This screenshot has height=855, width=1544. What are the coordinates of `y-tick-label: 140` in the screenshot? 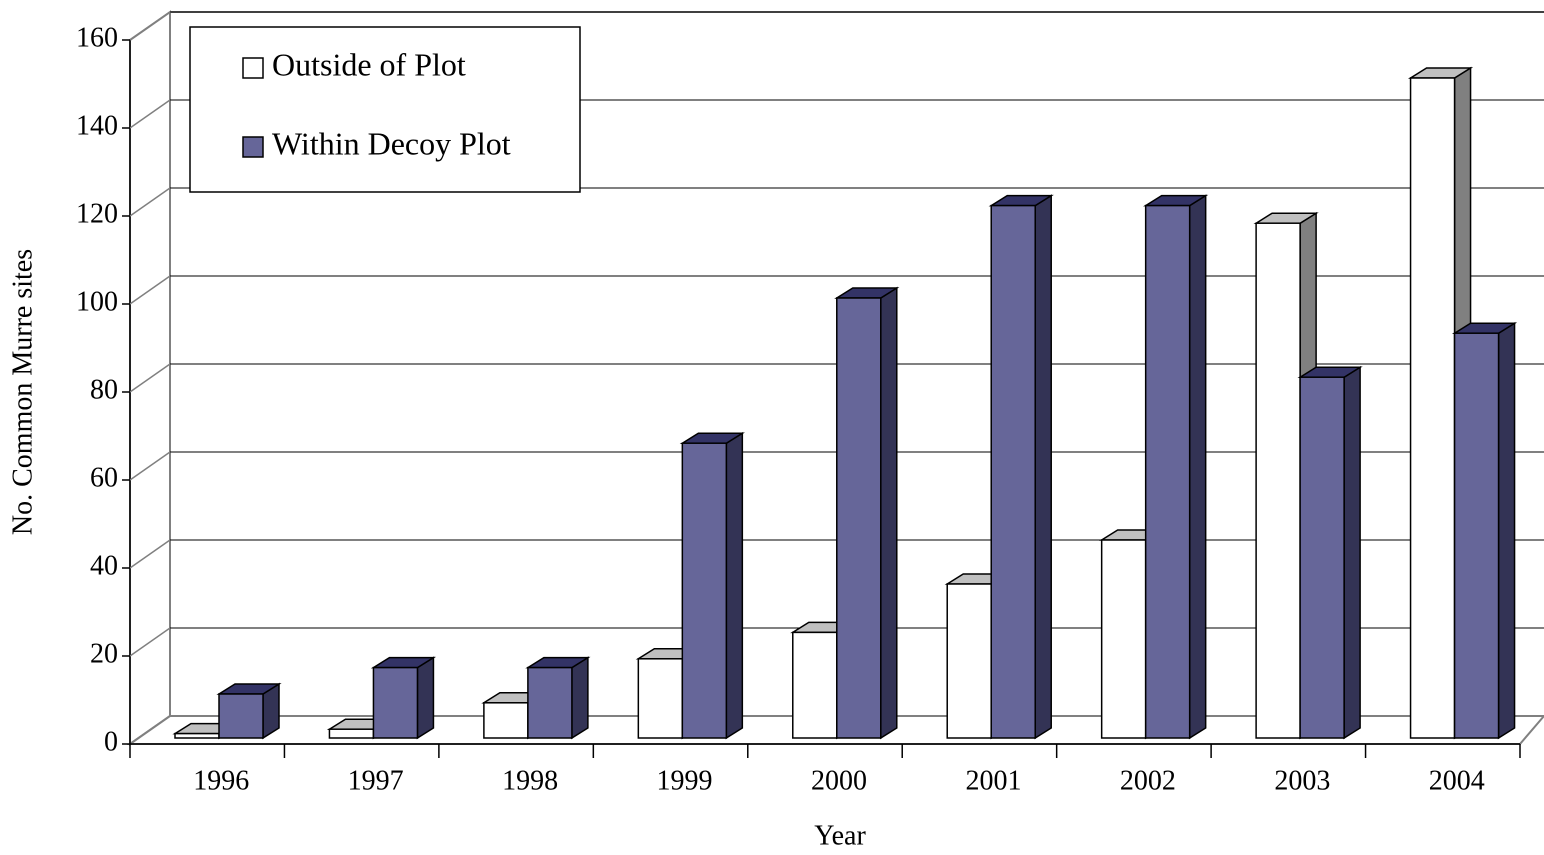 It's located at (97, 125).